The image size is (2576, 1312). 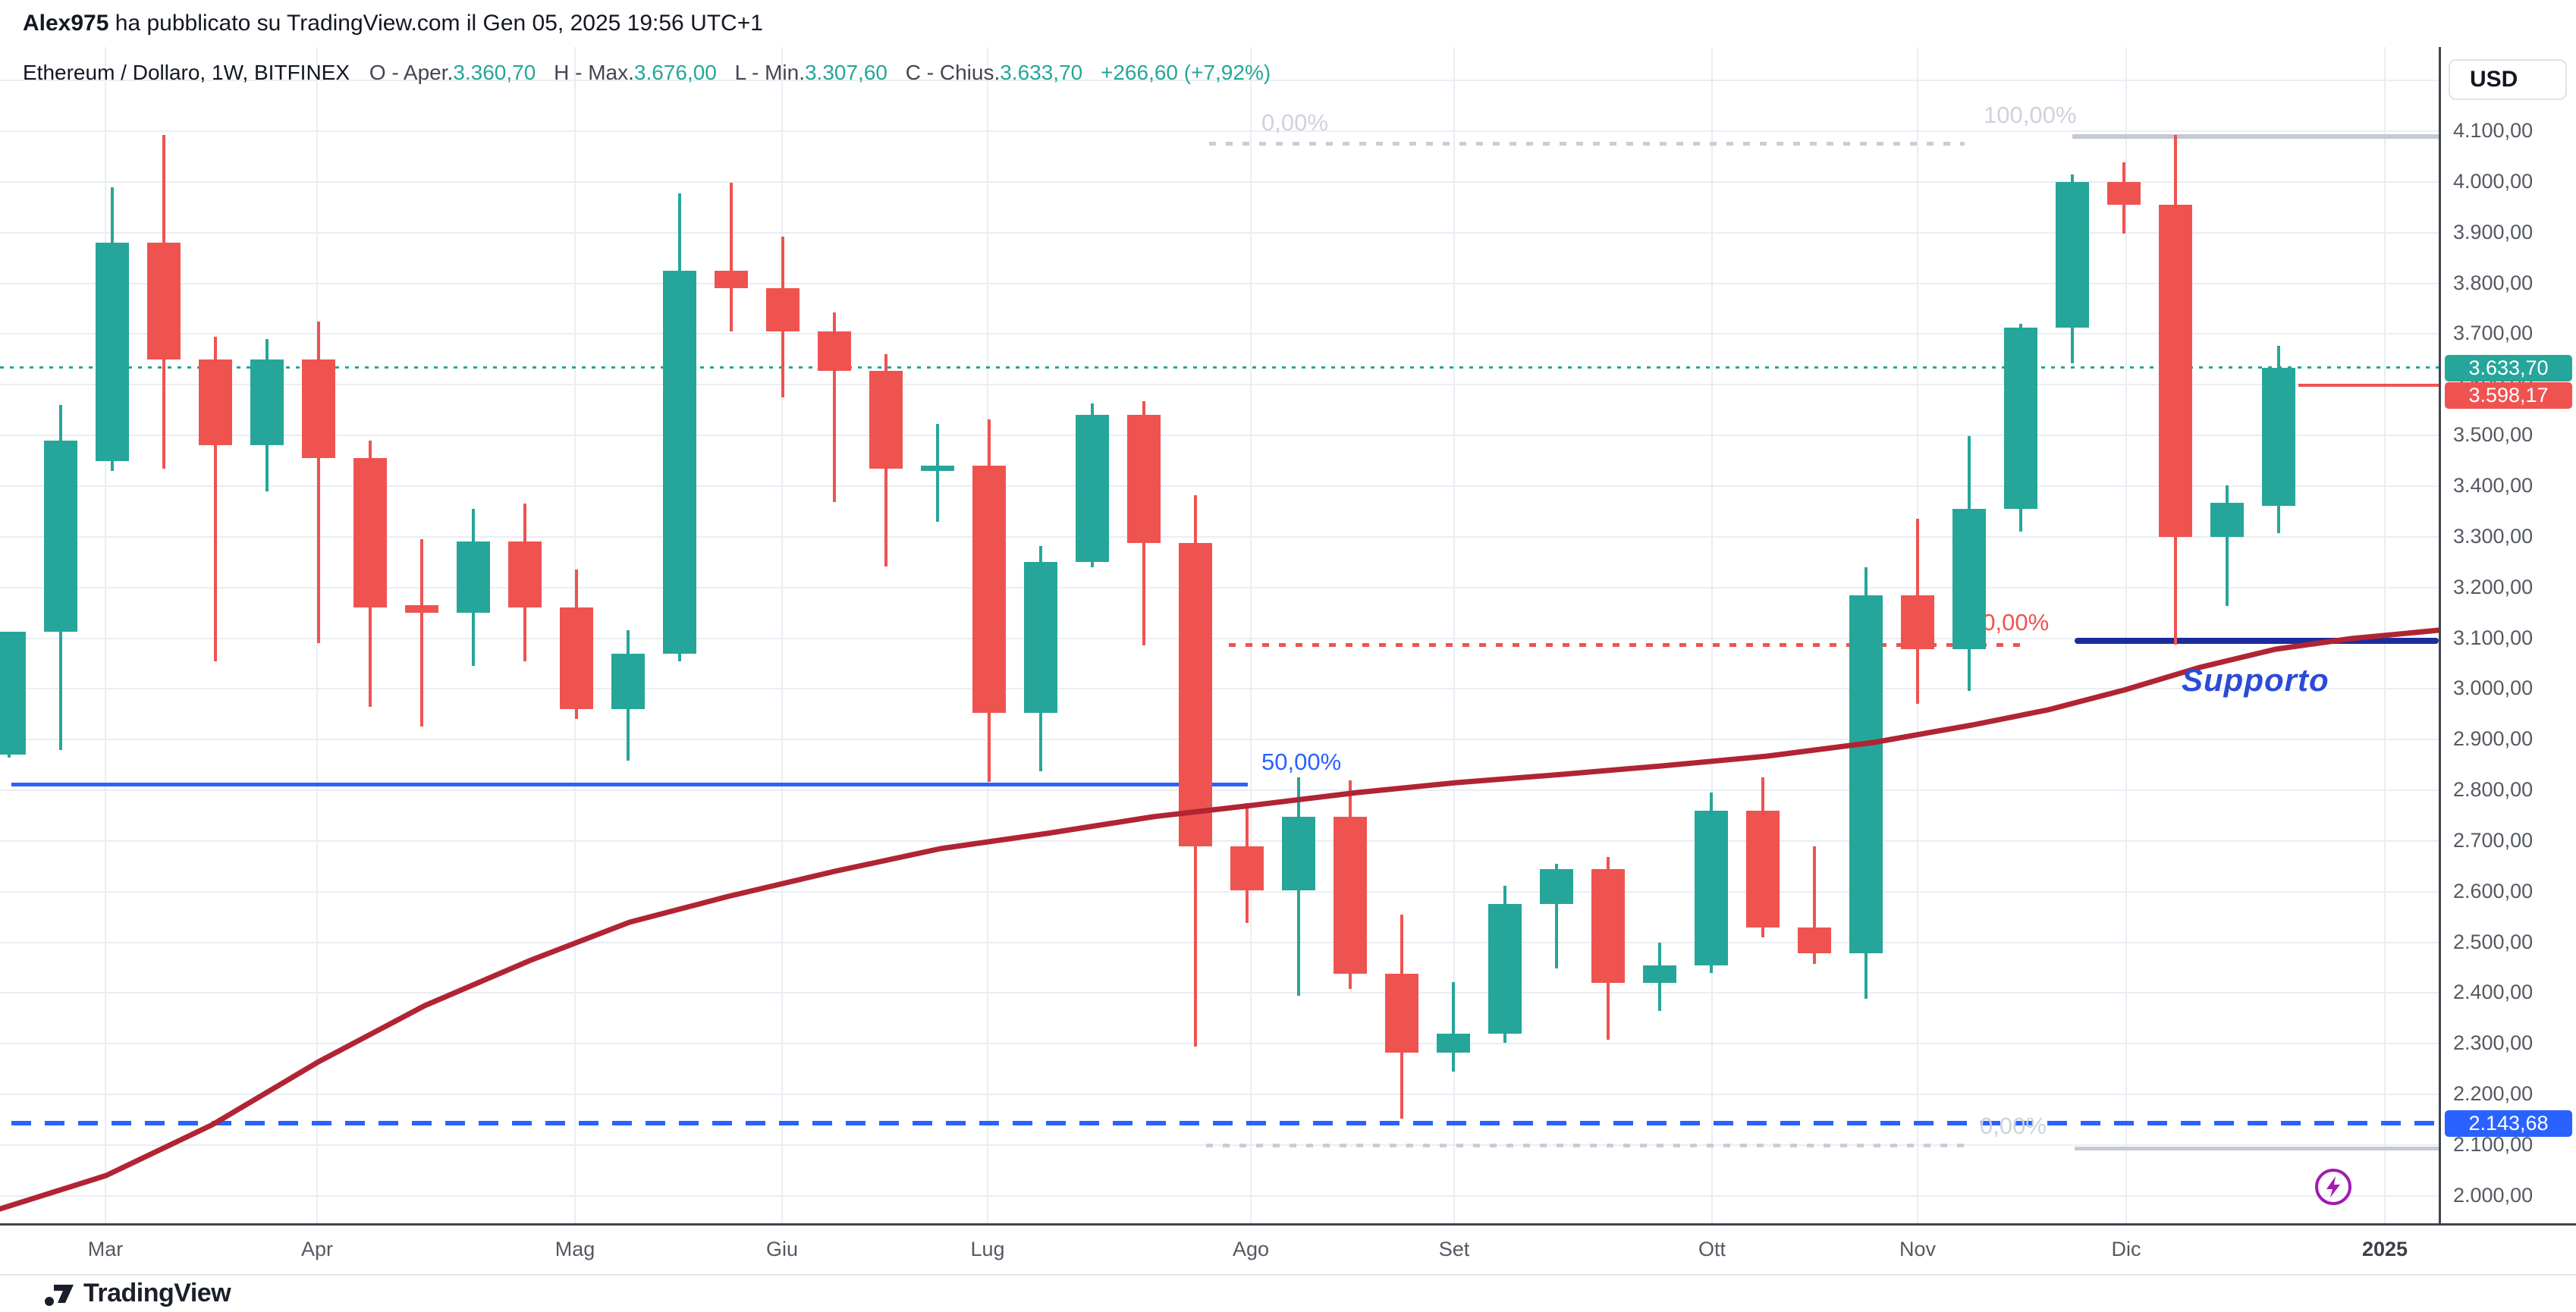 What do you see at coordinates (2508, 79) in the screenshot?
I see `currency-toggle-button: USD` at bounding box center [2508, 79].